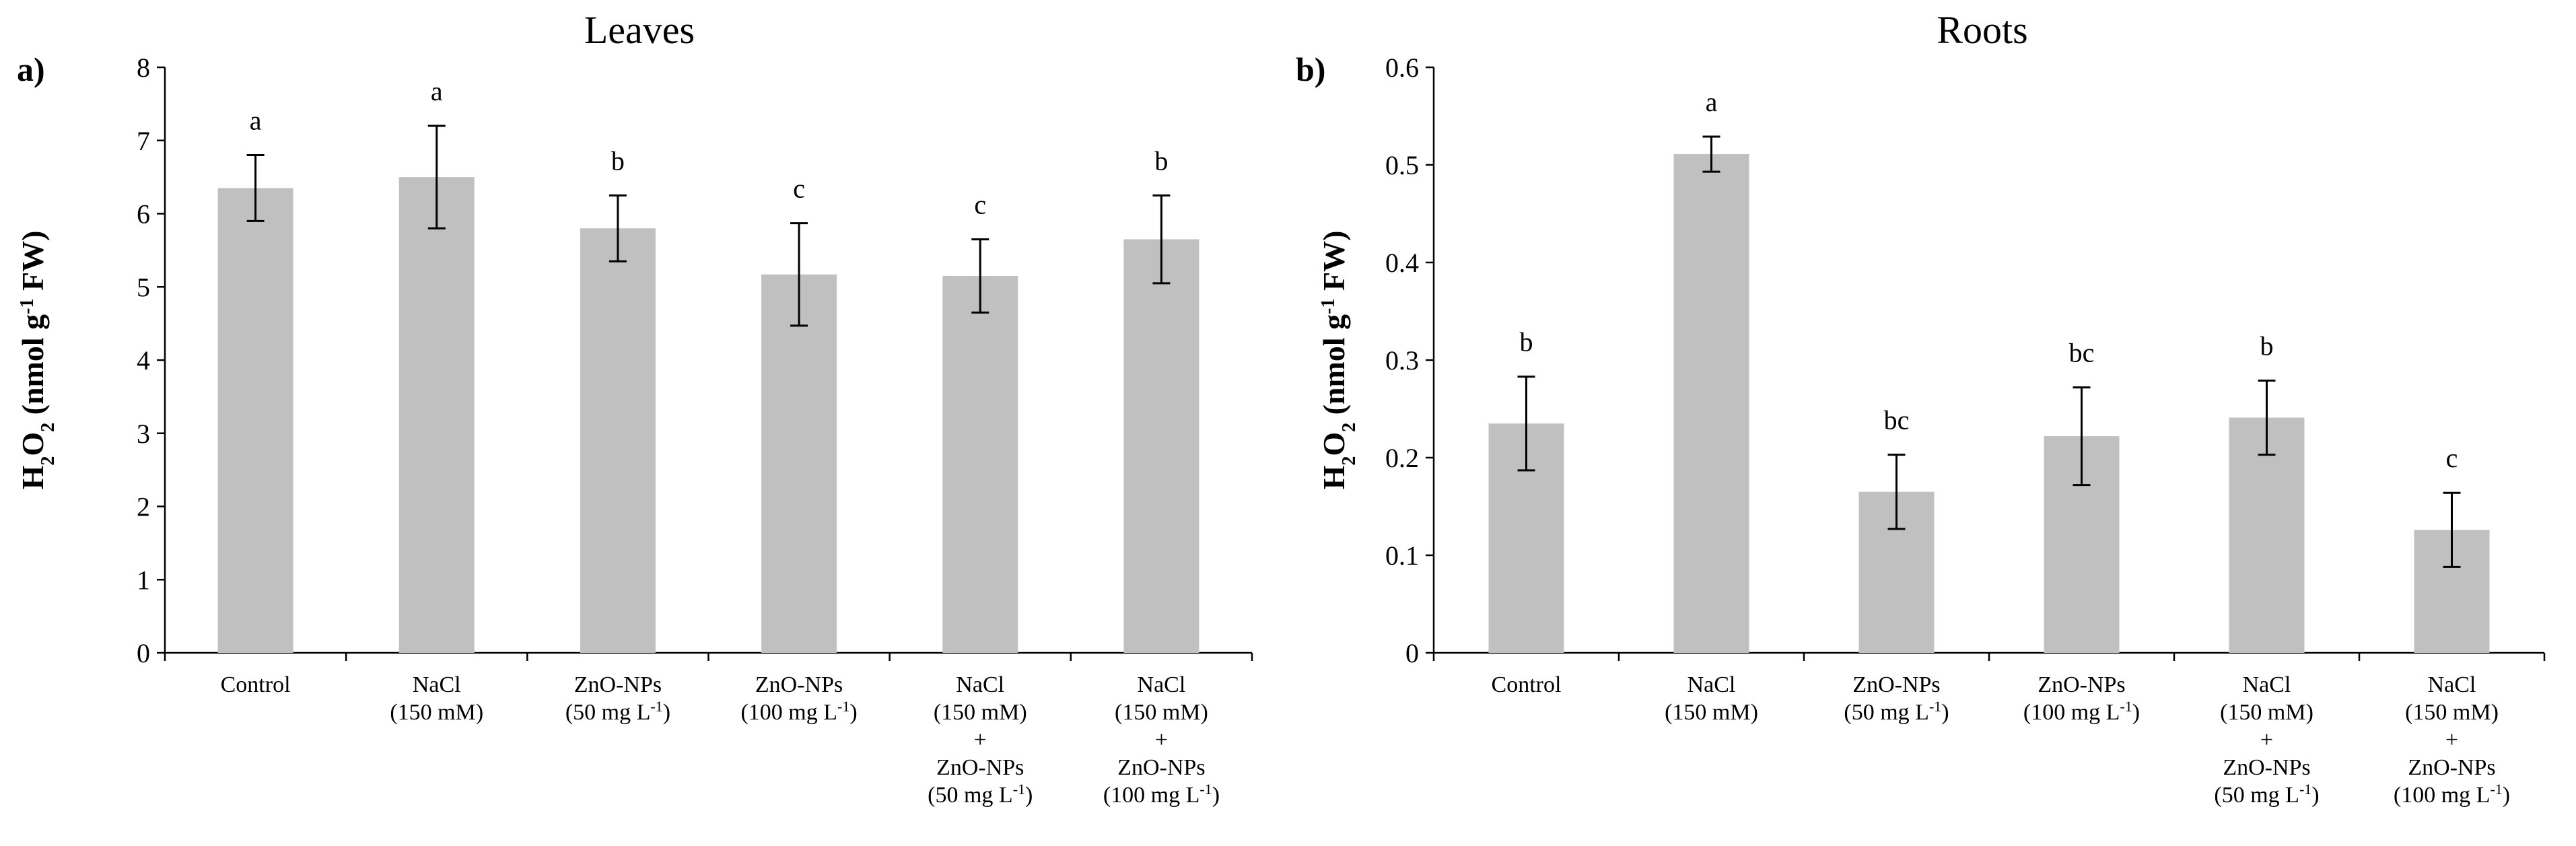 This screenshot has width=2576, height=846. What do you see at coordinates (143, 214) in the screenshot?
I see `y-tick-label: 6` at bounding box center [143, 214].